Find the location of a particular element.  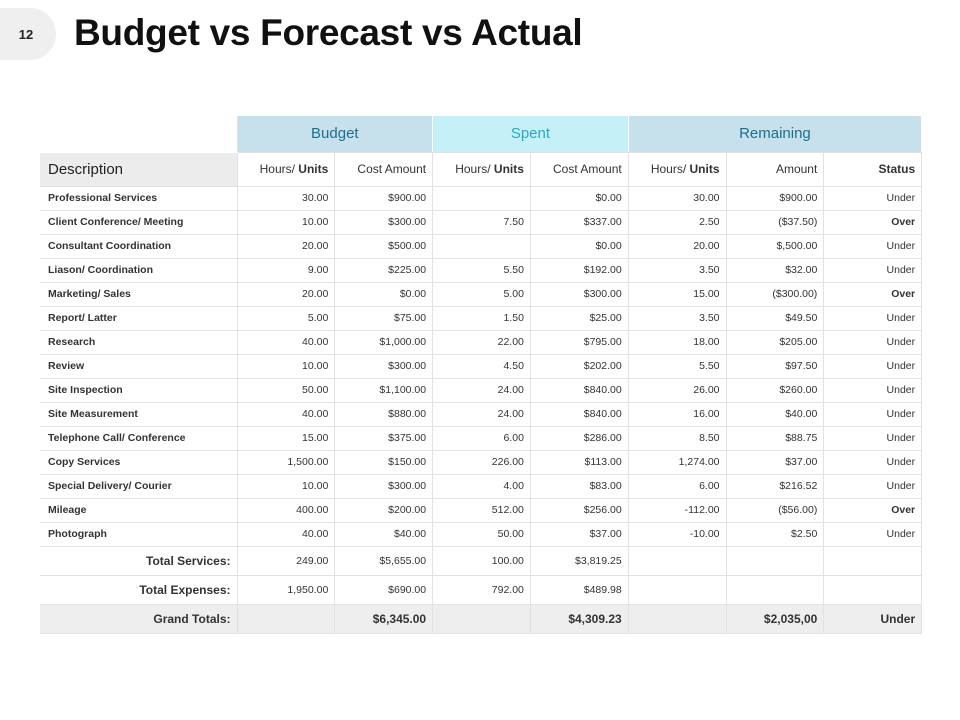

slide-number: 12 is located at coordinates (28, 34).